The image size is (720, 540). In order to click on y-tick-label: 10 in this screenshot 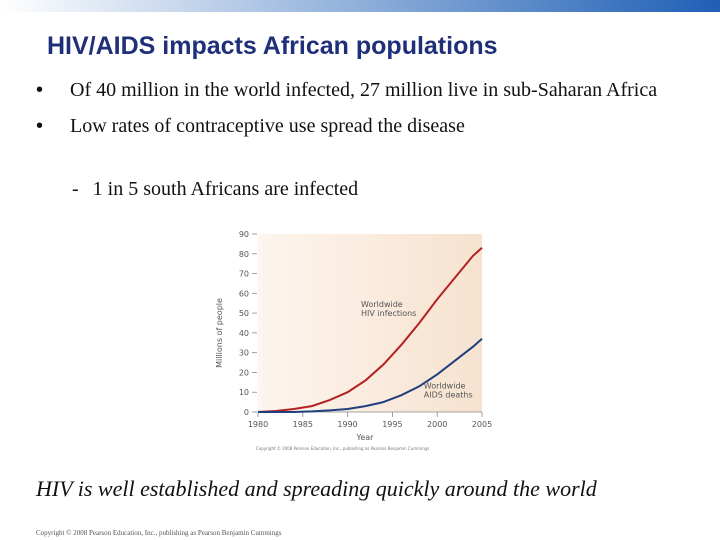, I will do `click(244, 392)`.